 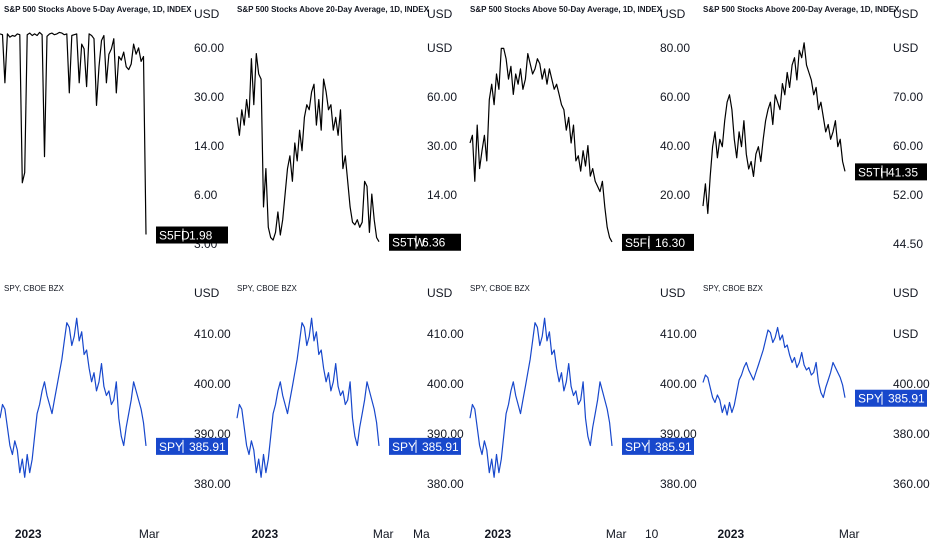 I want to click on badge-symbol: S5FD, so click(x=174, y=236).